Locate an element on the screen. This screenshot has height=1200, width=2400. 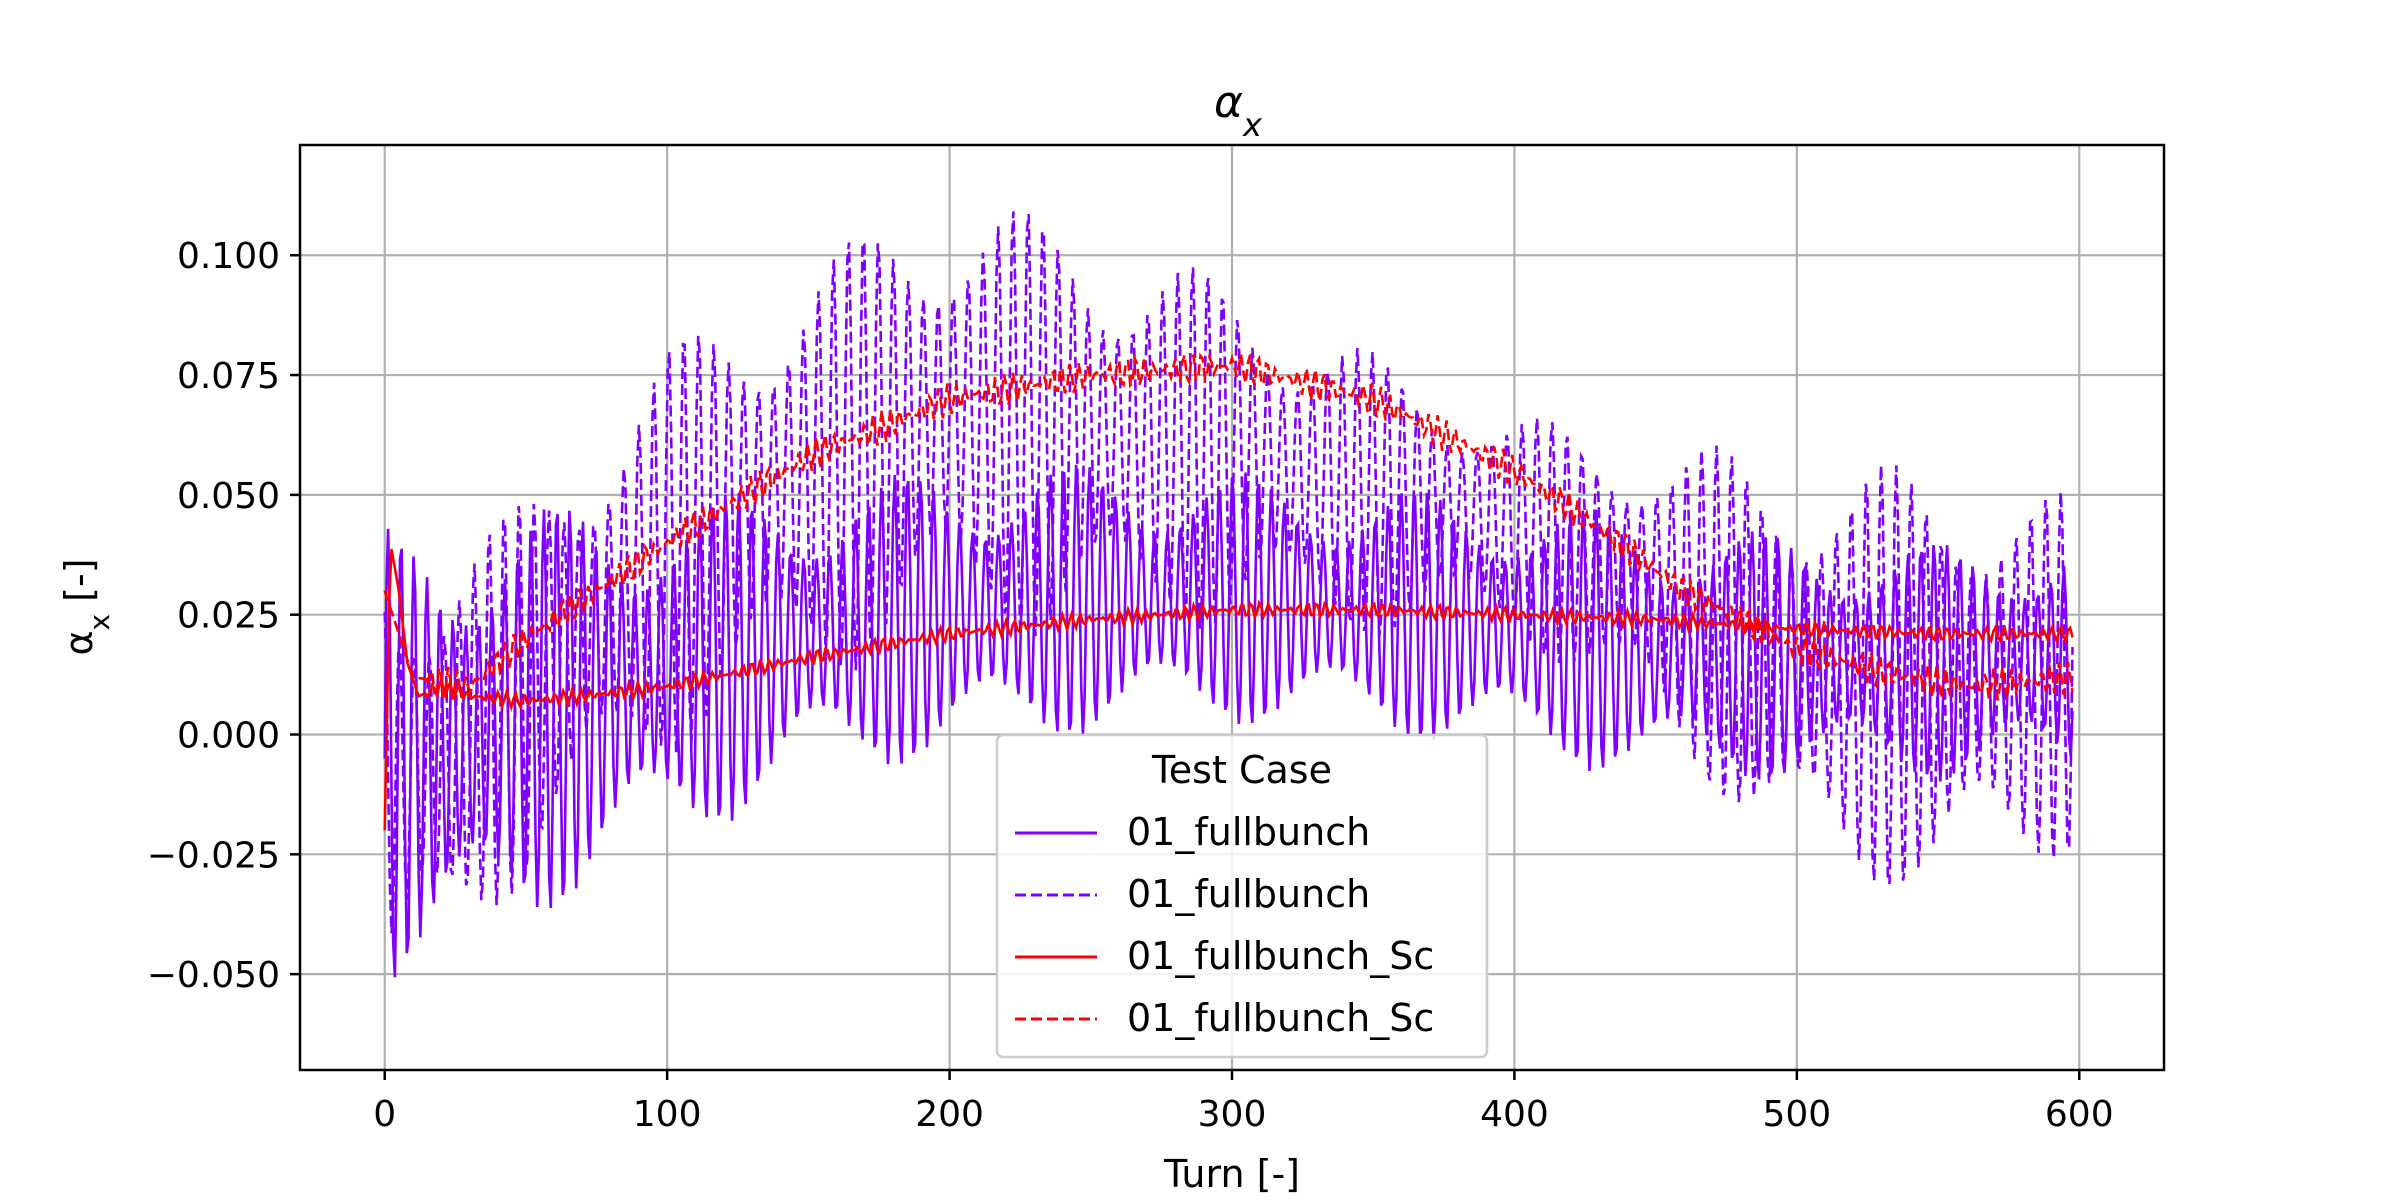
x-tick-label: 600 is located at coordinates (2079, 1114).